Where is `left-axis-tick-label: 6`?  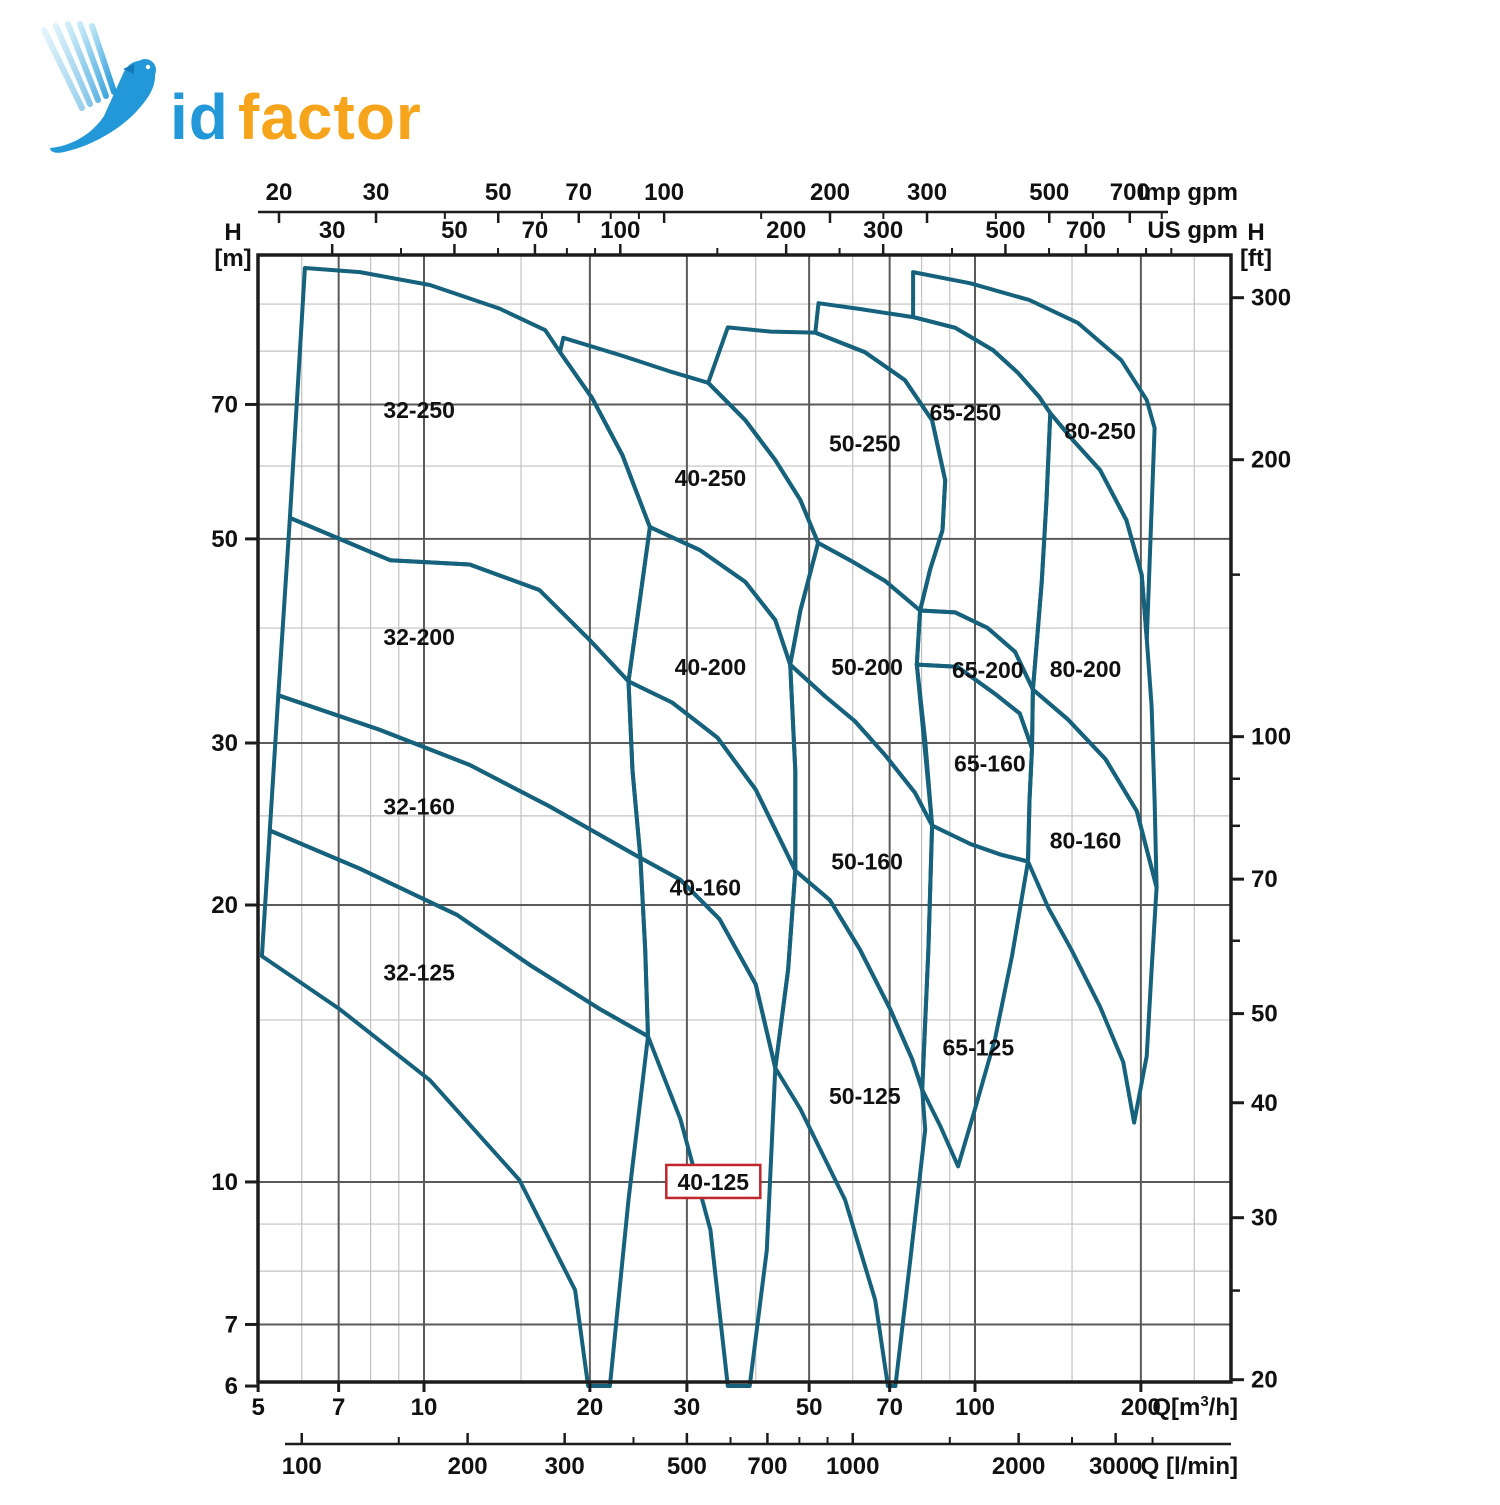 left-axis-tick-label: 6 is located at coordinates (231, 1386).